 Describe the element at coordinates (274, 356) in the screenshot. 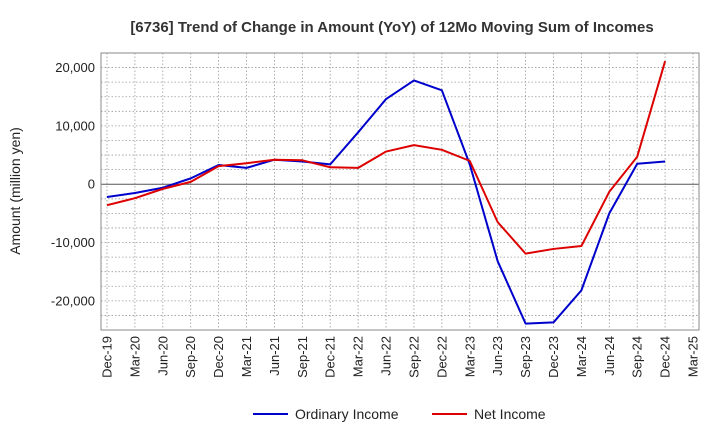

I see `x-tick-label: Jun-21` at that location.